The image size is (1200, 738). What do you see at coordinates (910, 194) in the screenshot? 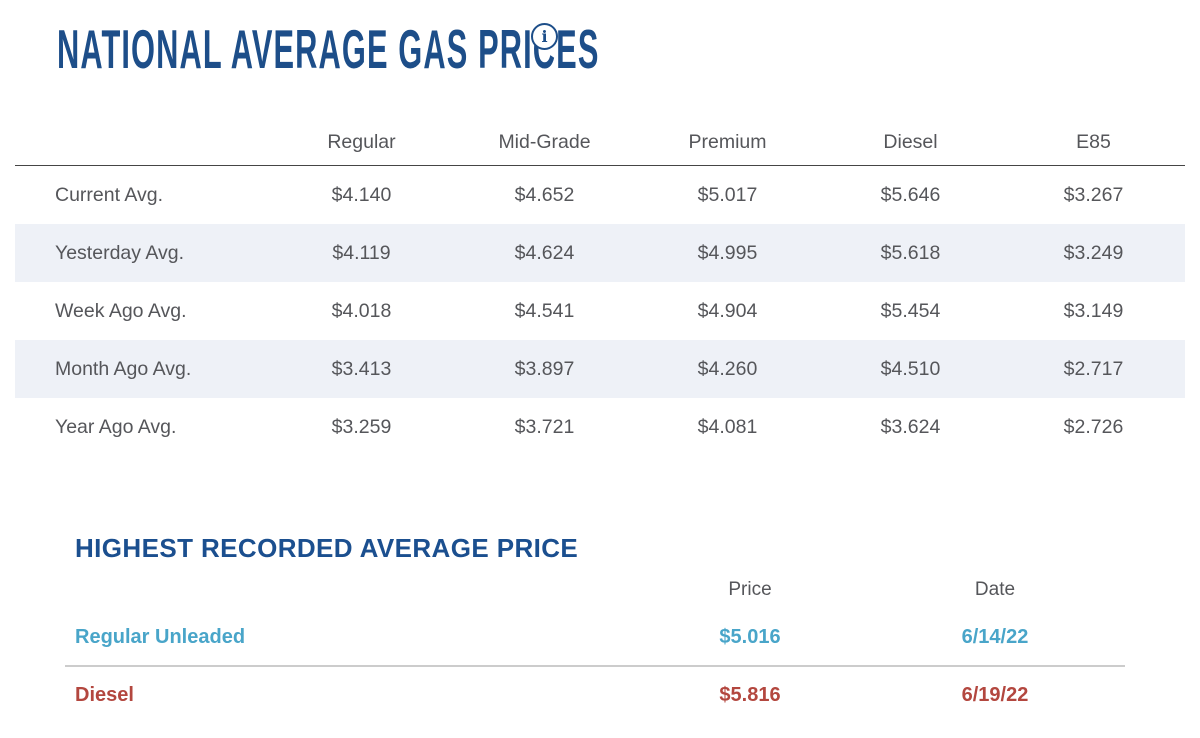
I see `price-cell: $5.646` at bounding box center [910, 194].